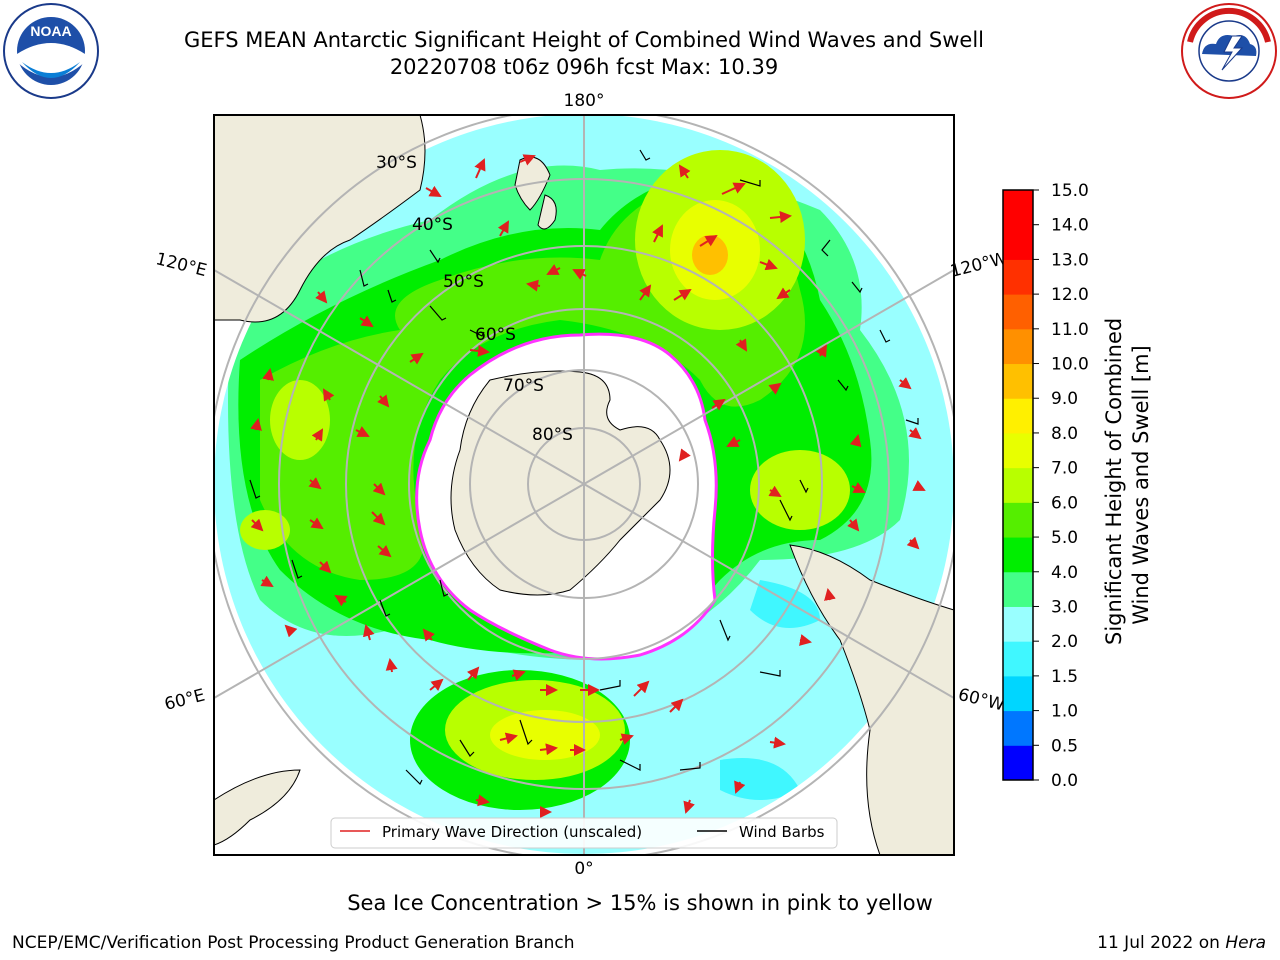 This screenshot has width=1280, height=960. Describe the element at coordinates (50, 31) in the screenshot. I see `noaa-logo-text: NOAA` at that location.